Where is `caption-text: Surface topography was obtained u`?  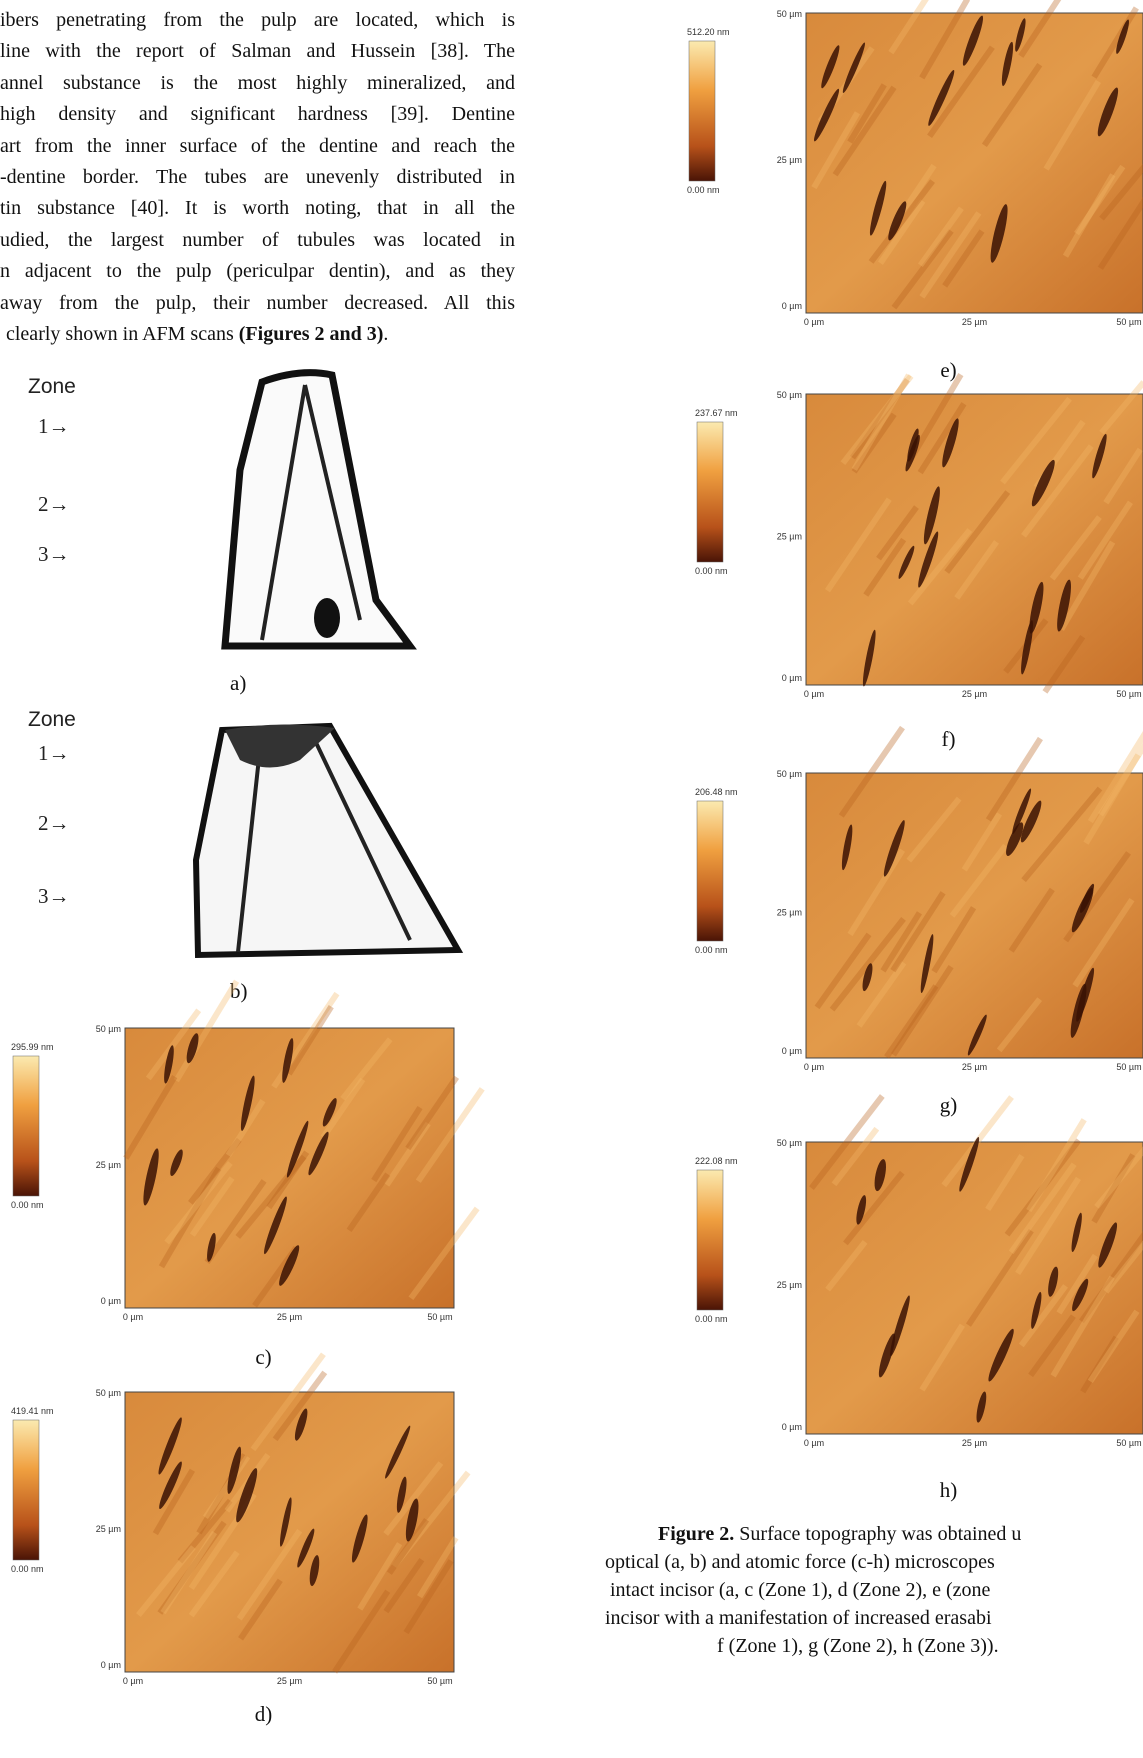 caption-text: Surface topography was obtained u is located at coordinates (880, 1534).